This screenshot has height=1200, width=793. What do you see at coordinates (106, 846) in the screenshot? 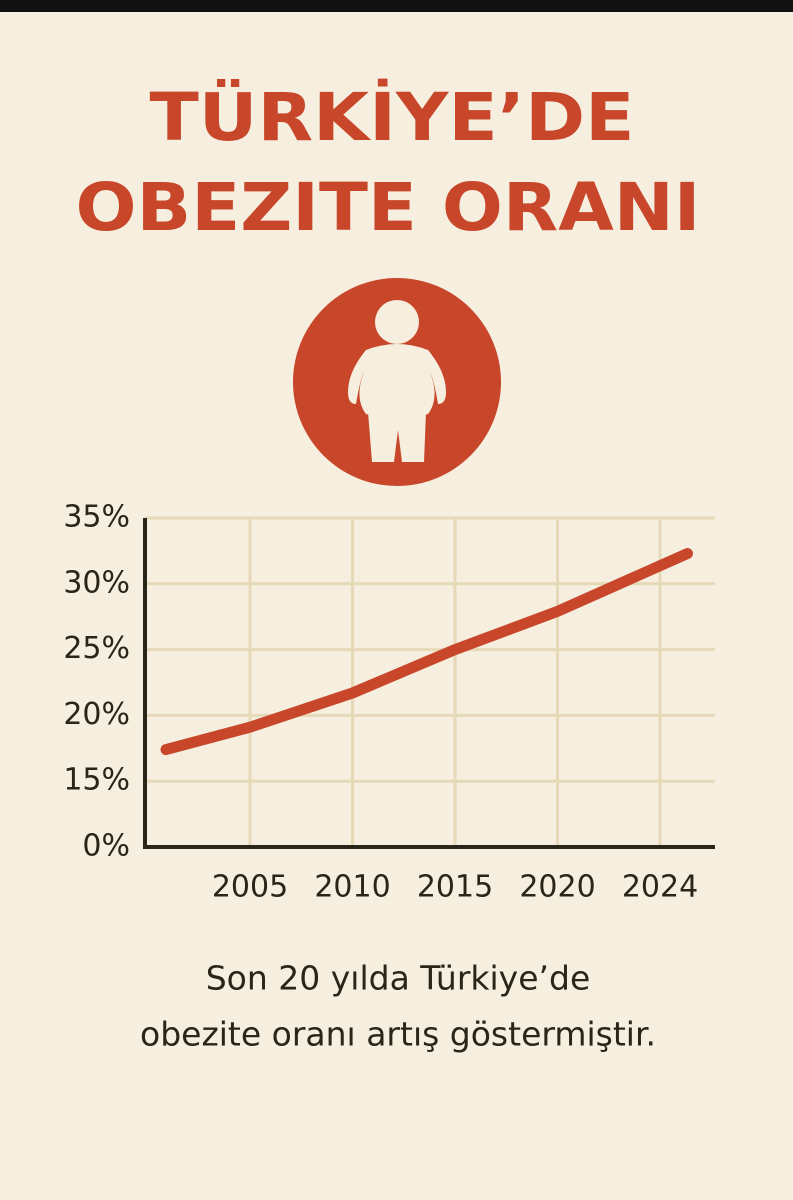
I see `y-tick-label: 0%` at bounding box center [106, 846].